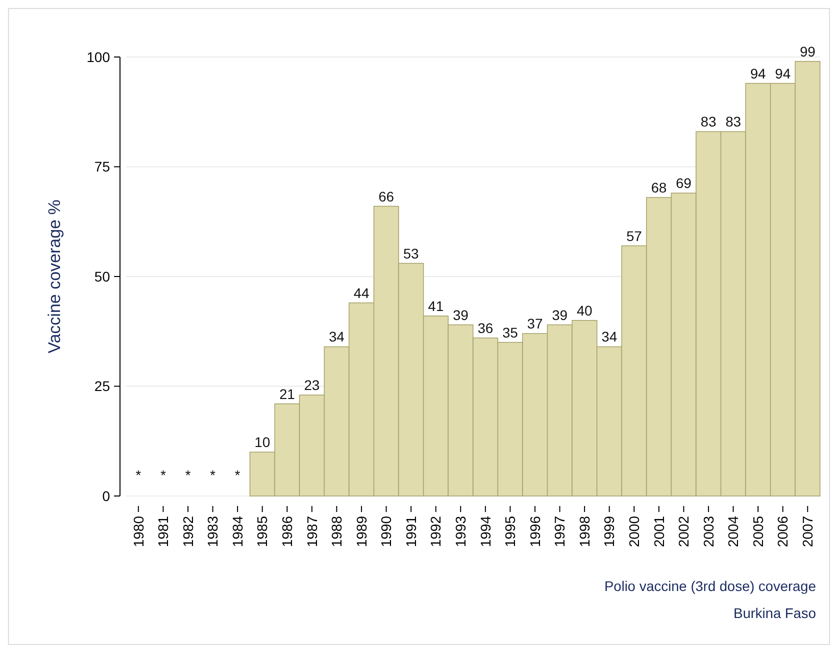  What do you see at coordinates (486, 328) in the screenshot?
I see `data-label: 36` at bounding box center [486, 328].